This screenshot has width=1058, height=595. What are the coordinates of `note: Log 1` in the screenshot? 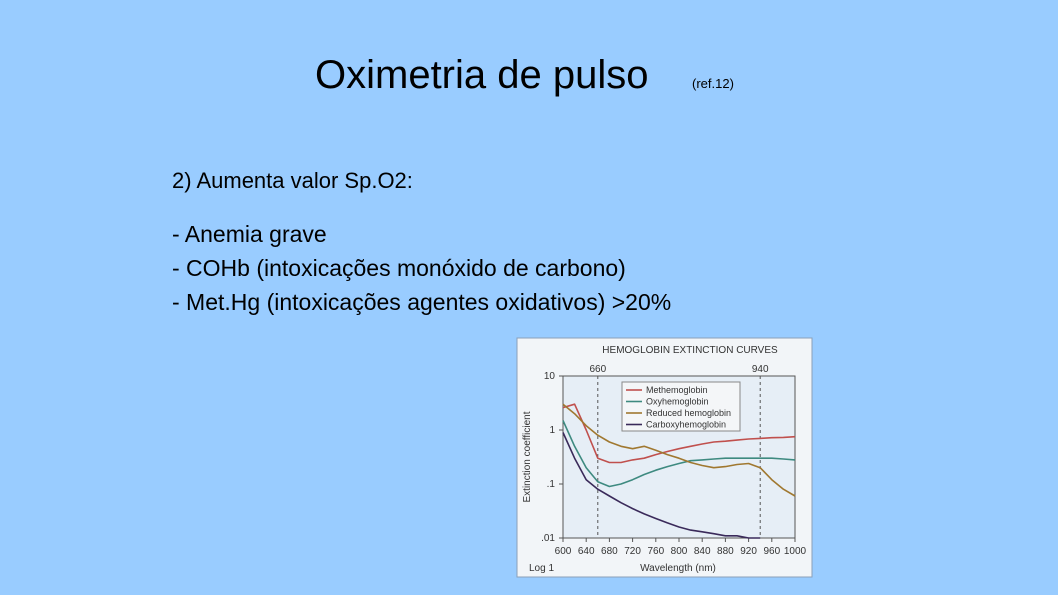 It's located at (541, 568).